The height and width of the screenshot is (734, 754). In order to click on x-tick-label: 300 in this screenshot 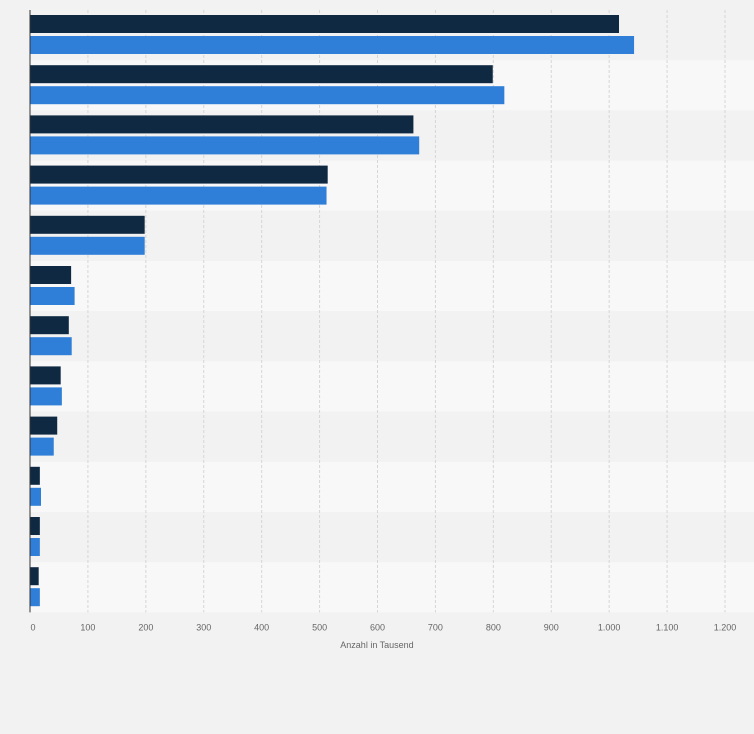, I will do `click(203, 627)`.